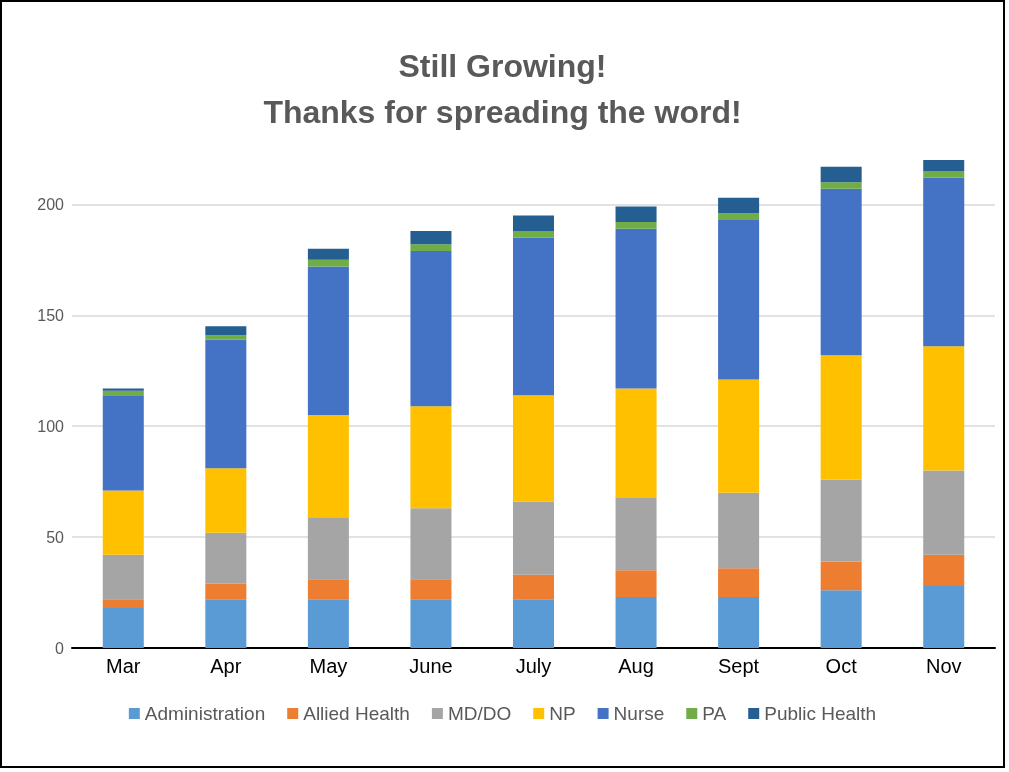 The height and width of the screenshot is (772, 1009). What do you see at coordinates (51, 426) in the screenshot?
I see `y-tick-label: 100` at bounding box center [51, 426].